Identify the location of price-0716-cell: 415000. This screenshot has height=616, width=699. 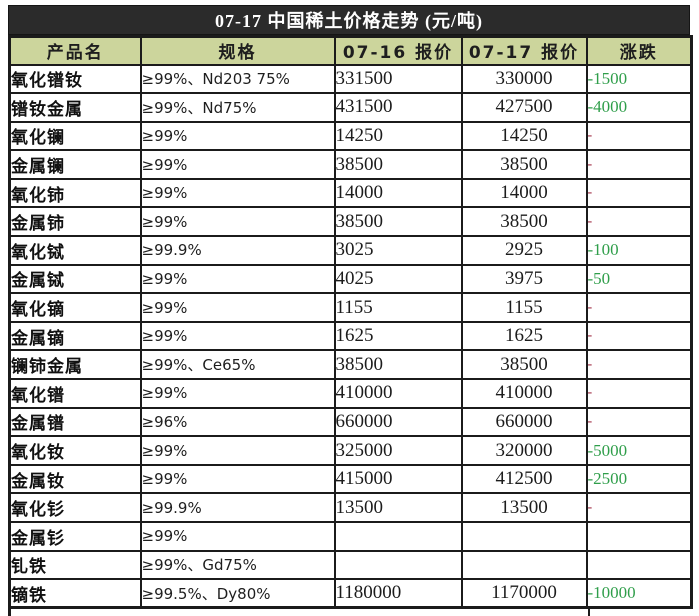
(398, 479).